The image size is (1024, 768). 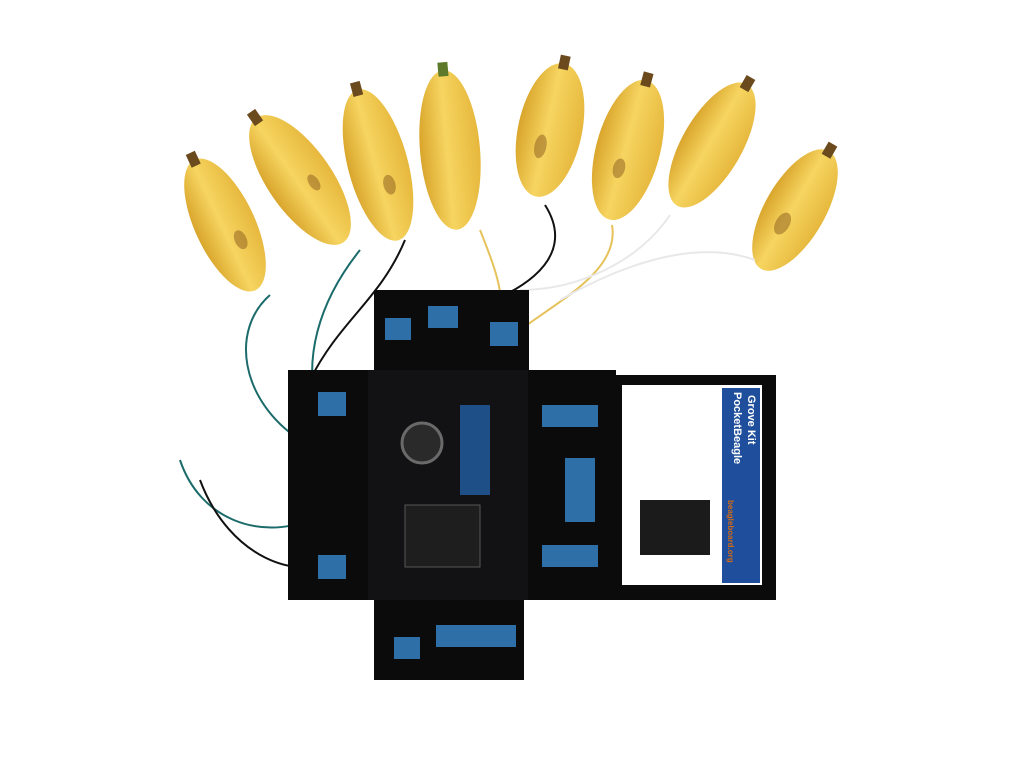 What do you see at coordinates (737, 428) in the screenshot?
I see `kit-card-title-1: PocketBeagle` at bounding box center [737, 428].